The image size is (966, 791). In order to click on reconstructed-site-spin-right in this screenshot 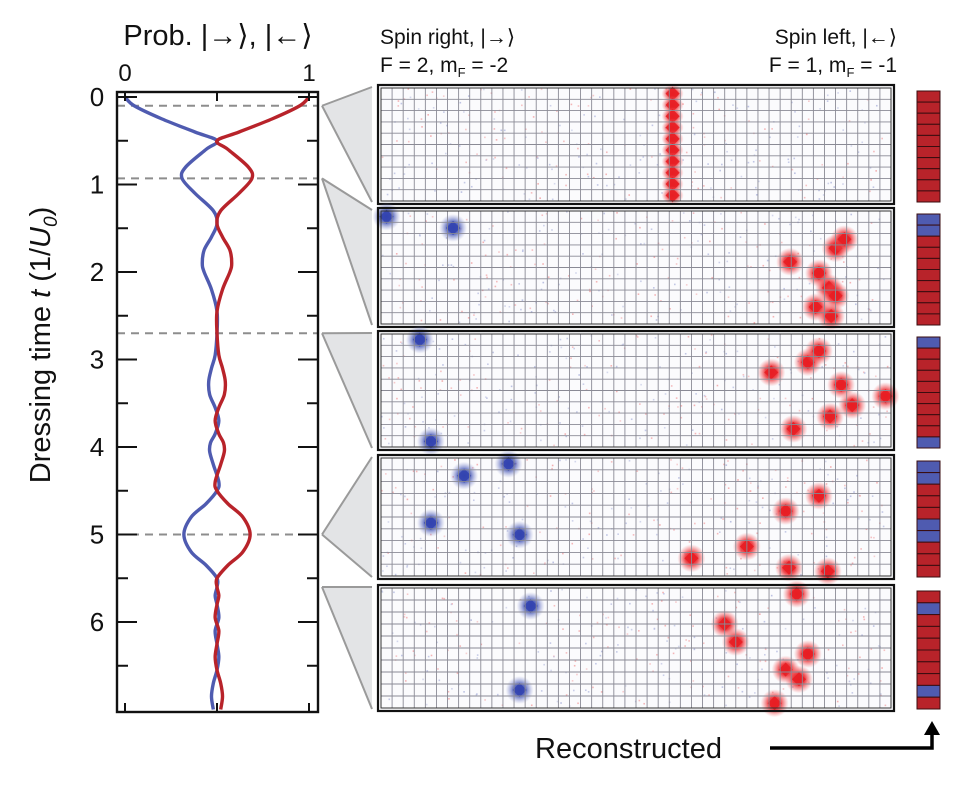, I will do `click(928, 230)`.